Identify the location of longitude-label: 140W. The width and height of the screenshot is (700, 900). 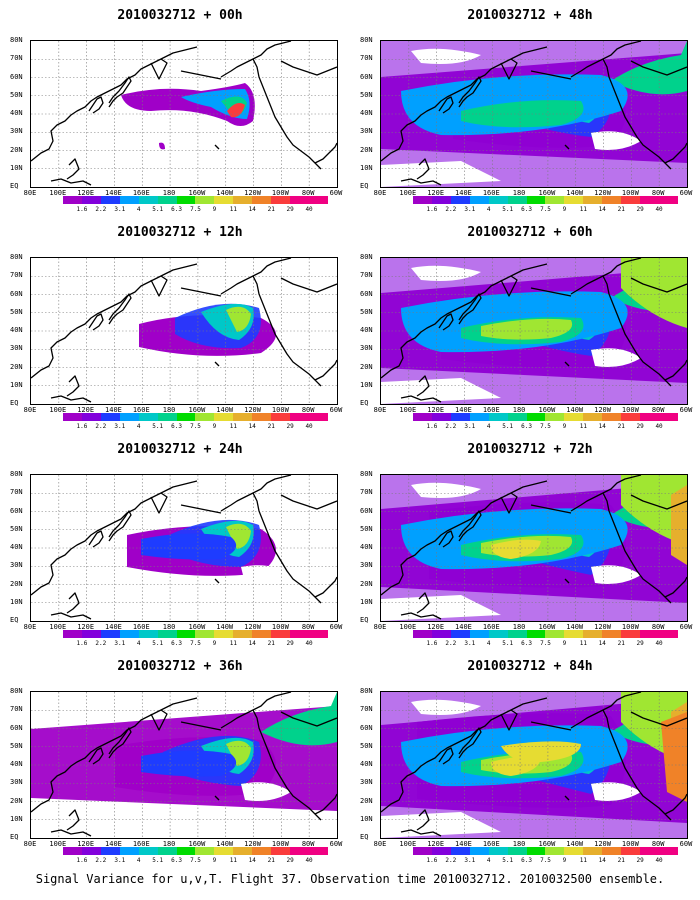
(225, 844).